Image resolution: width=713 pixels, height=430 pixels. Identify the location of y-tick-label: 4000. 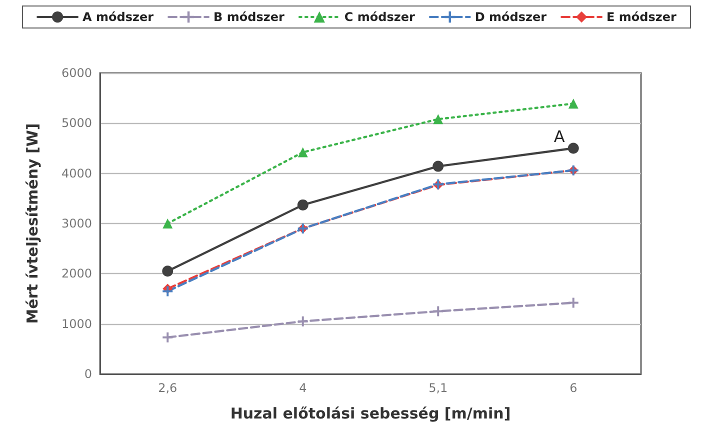
(76, 173).